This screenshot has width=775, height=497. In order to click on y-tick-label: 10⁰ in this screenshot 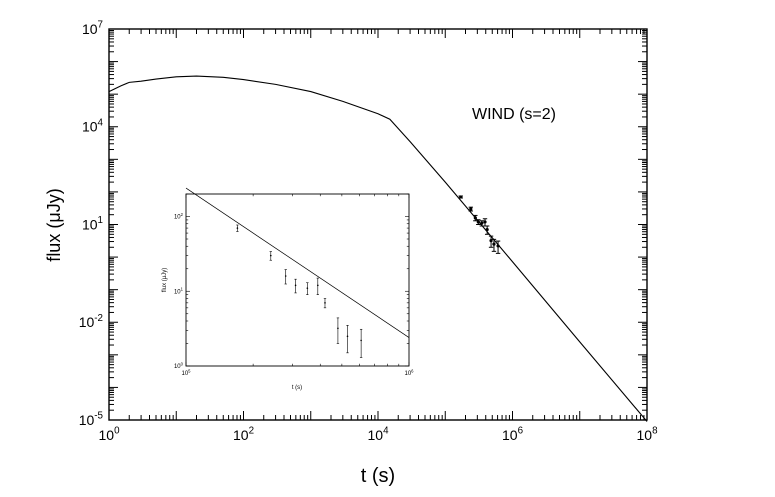, I will do `click(179, 365)`.